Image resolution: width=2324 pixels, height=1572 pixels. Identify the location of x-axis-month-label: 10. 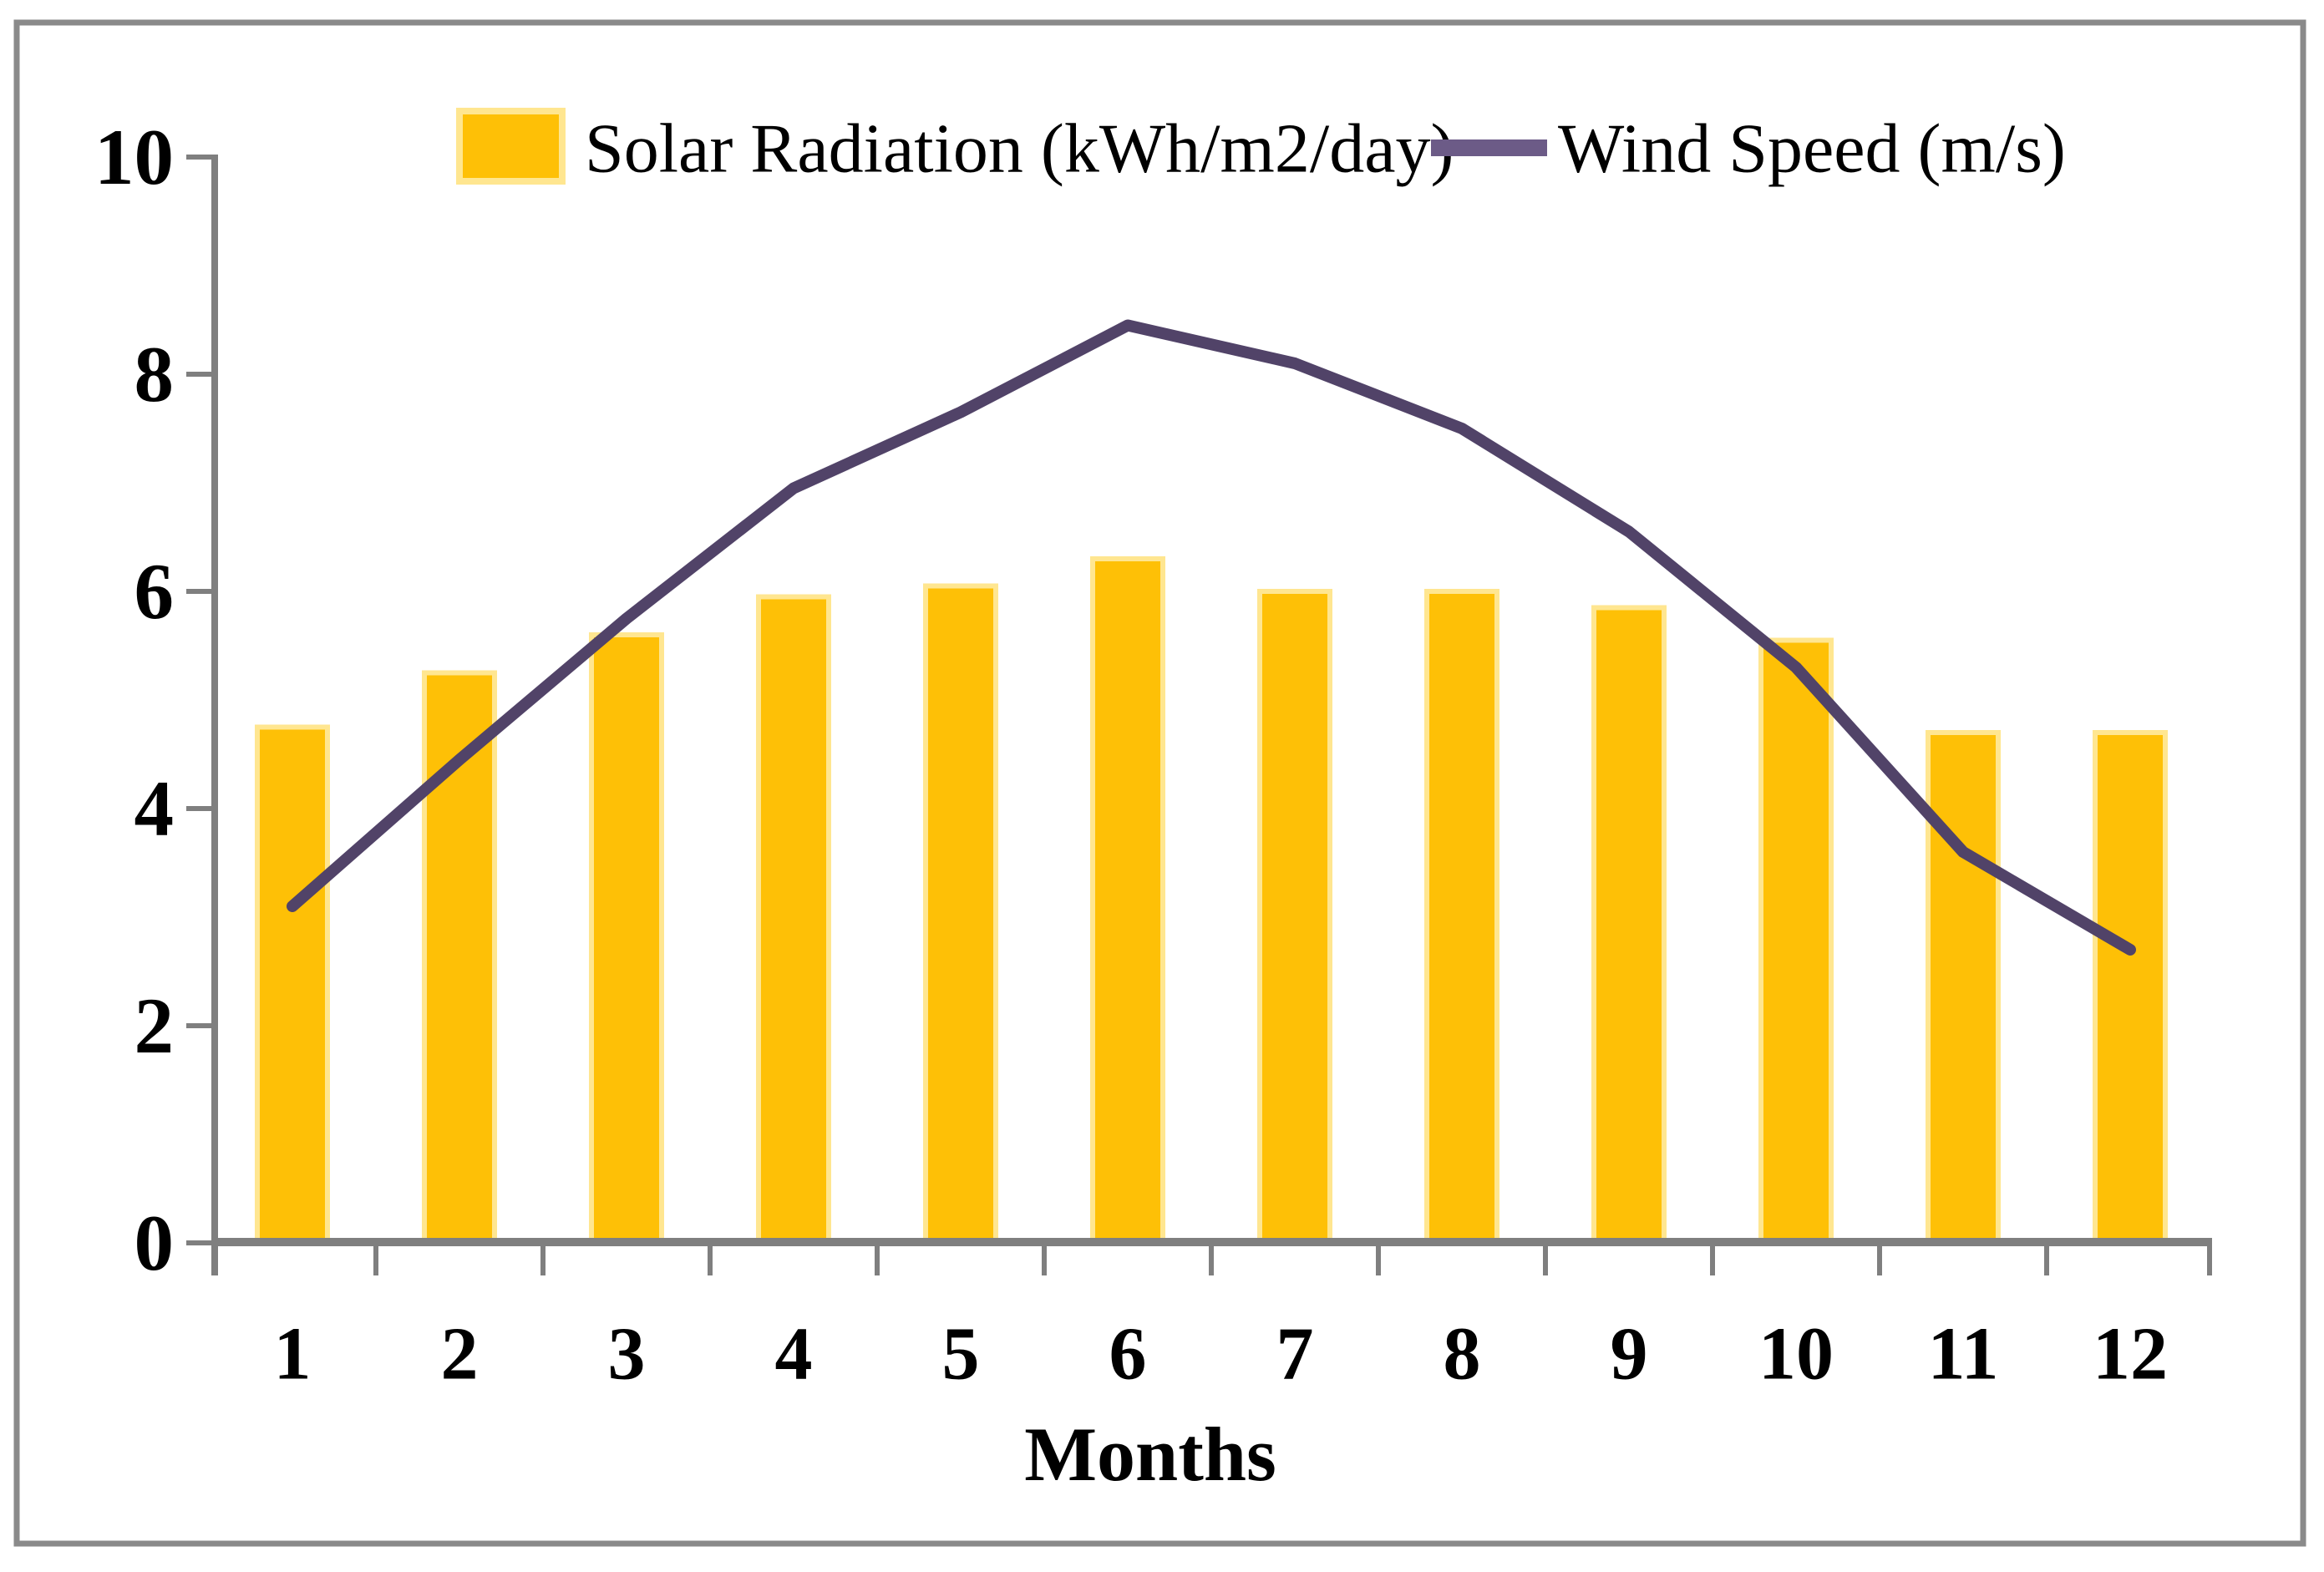
(1796, 1354).